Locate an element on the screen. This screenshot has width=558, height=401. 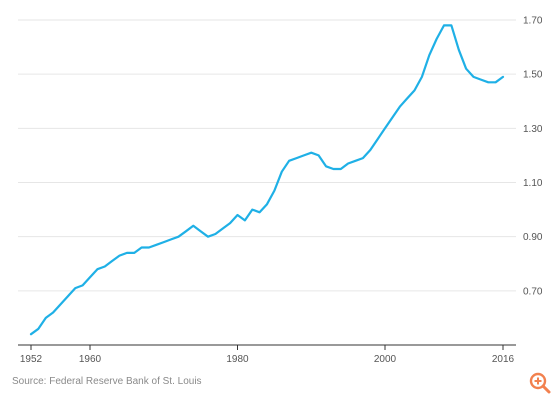
y-tick-label: 1.30 is located at coordinates (533, 129).